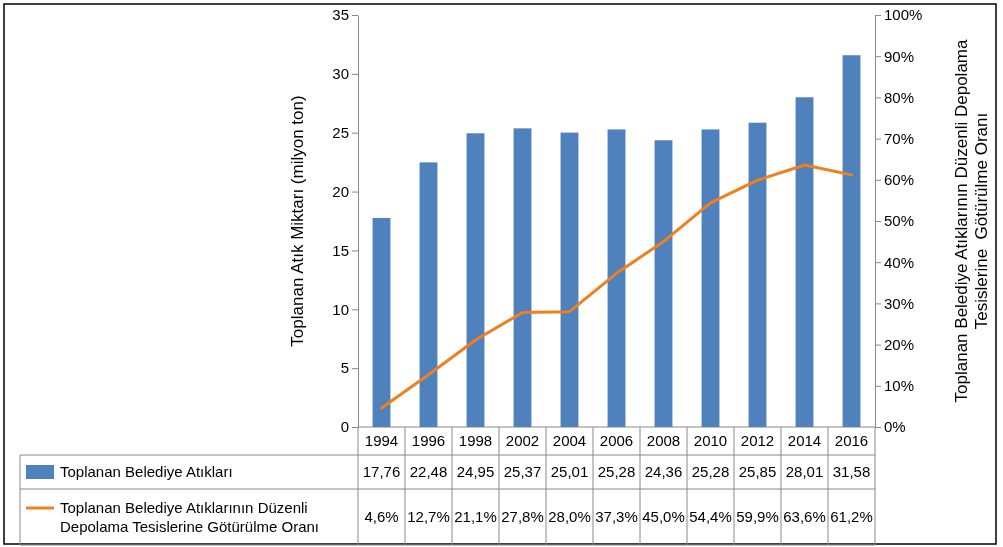  I want to click on y-tick-label: 0, so click(344, 427).